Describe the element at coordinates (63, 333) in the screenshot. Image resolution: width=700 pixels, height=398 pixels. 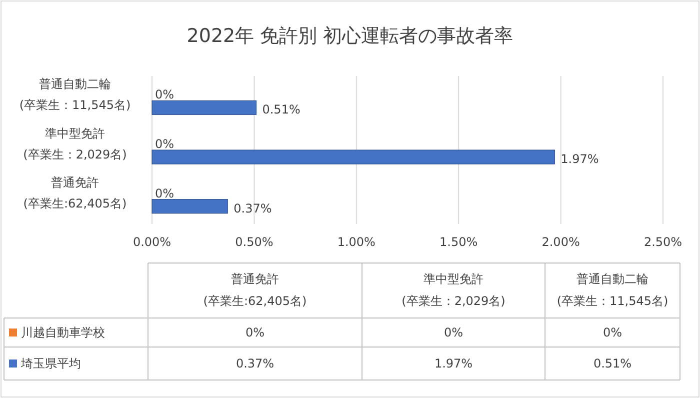
I see `legend-label: 川越自動車学校` at that location.